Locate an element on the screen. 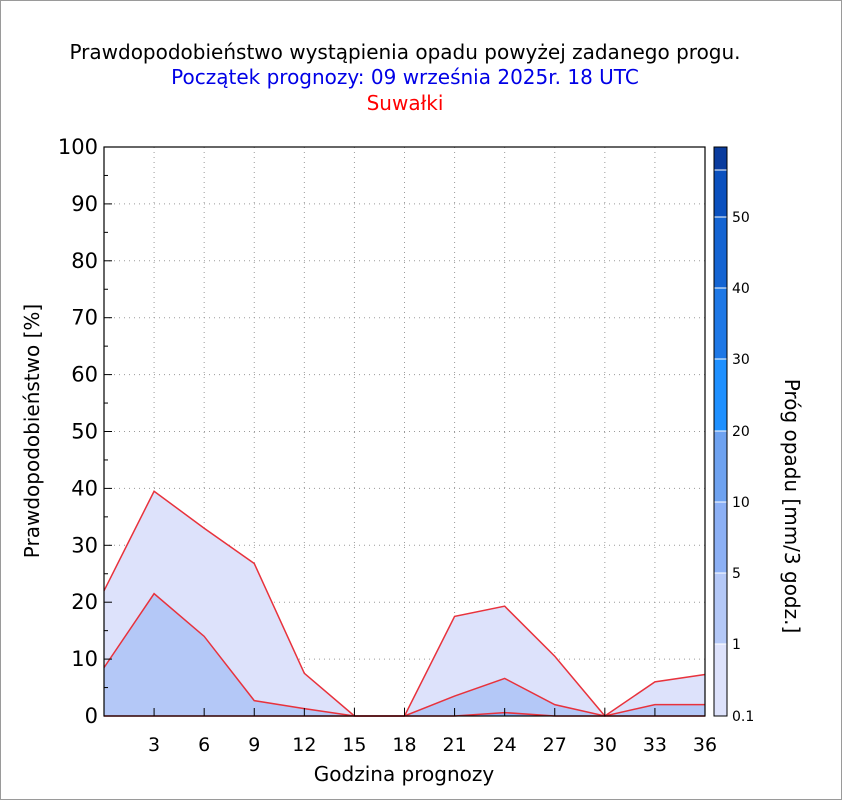 The width and height of the screenshot is (842, 800). colorbar-label: Próg opadu [mm/3 godz.] is located at coordinates (792, 506).